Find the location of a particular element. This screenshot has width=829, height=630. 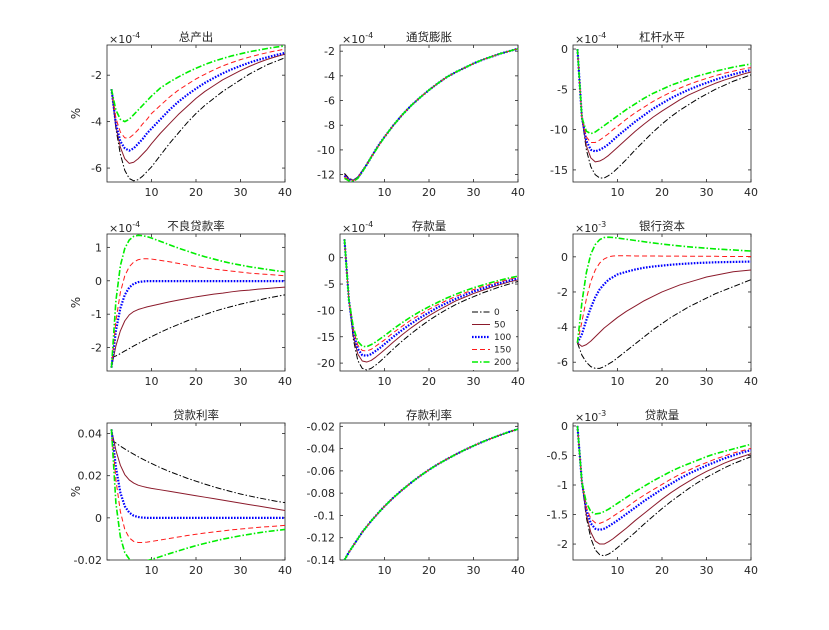

subplot-title: 银行资本 is located at coordinates (662, 226).